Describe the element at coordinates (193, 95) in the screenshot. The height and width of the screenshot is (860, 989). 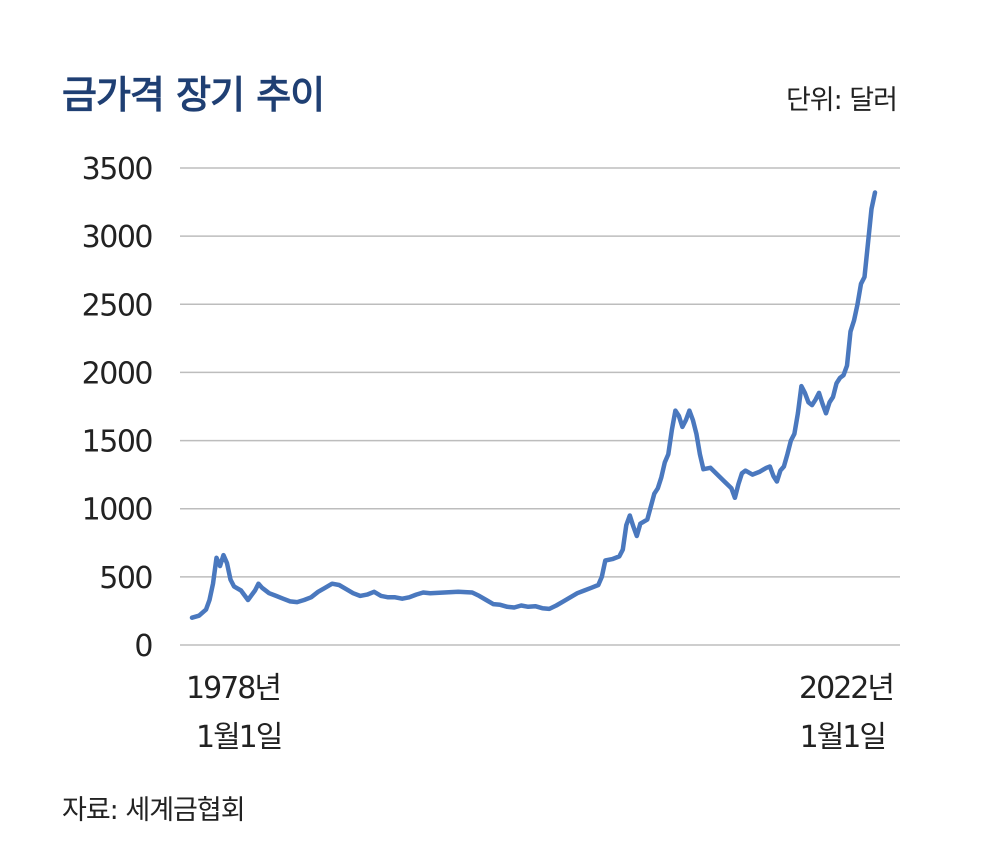
I see `chart-title: 금가격 장기 추이` at that location.